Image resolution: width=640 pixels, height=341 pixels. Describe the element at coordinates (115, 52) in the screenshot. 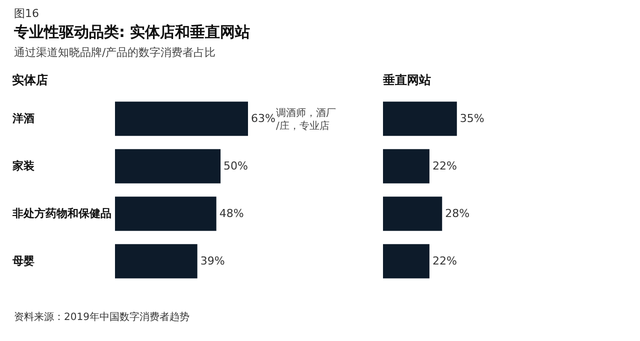

I see `chart-subtitle: 通过渠道知晓品牌/产品的数字消费者占比` at that location.